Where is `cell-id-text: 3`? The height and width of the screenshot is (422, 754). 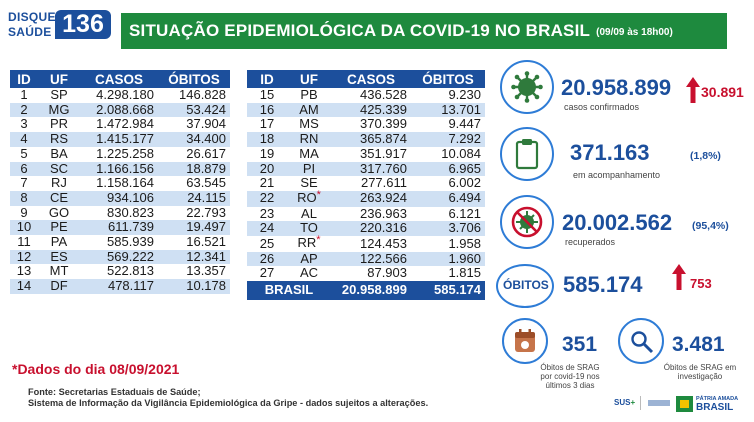
cell-id-text: 3 is located at coordinates (24, 124).